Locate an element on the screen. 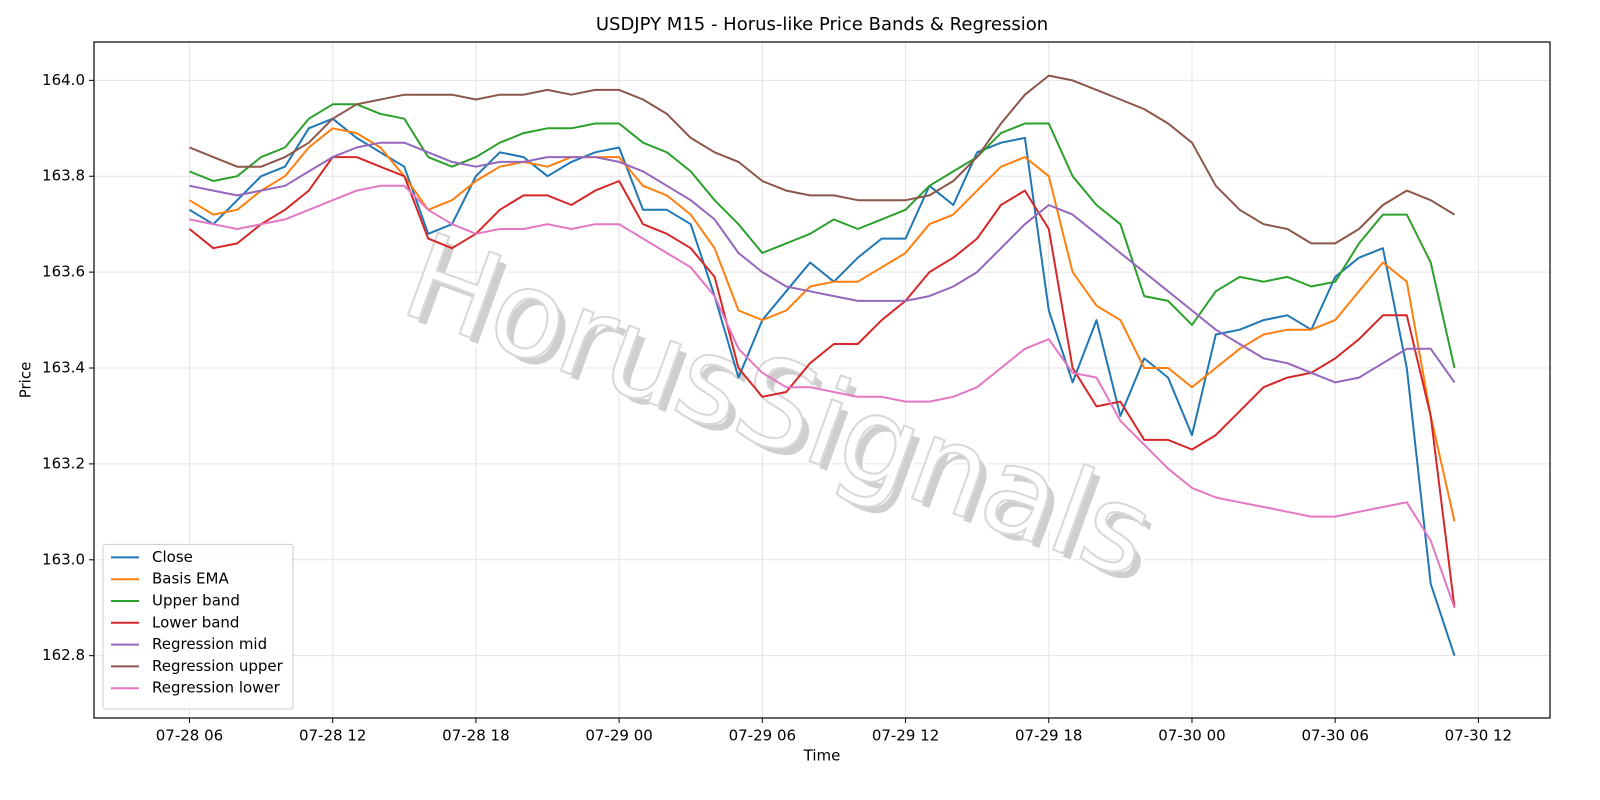 The width and height of the screenshot is (1600, 800). y-tick-label: 163.0 is located at coordinates (63, 559).